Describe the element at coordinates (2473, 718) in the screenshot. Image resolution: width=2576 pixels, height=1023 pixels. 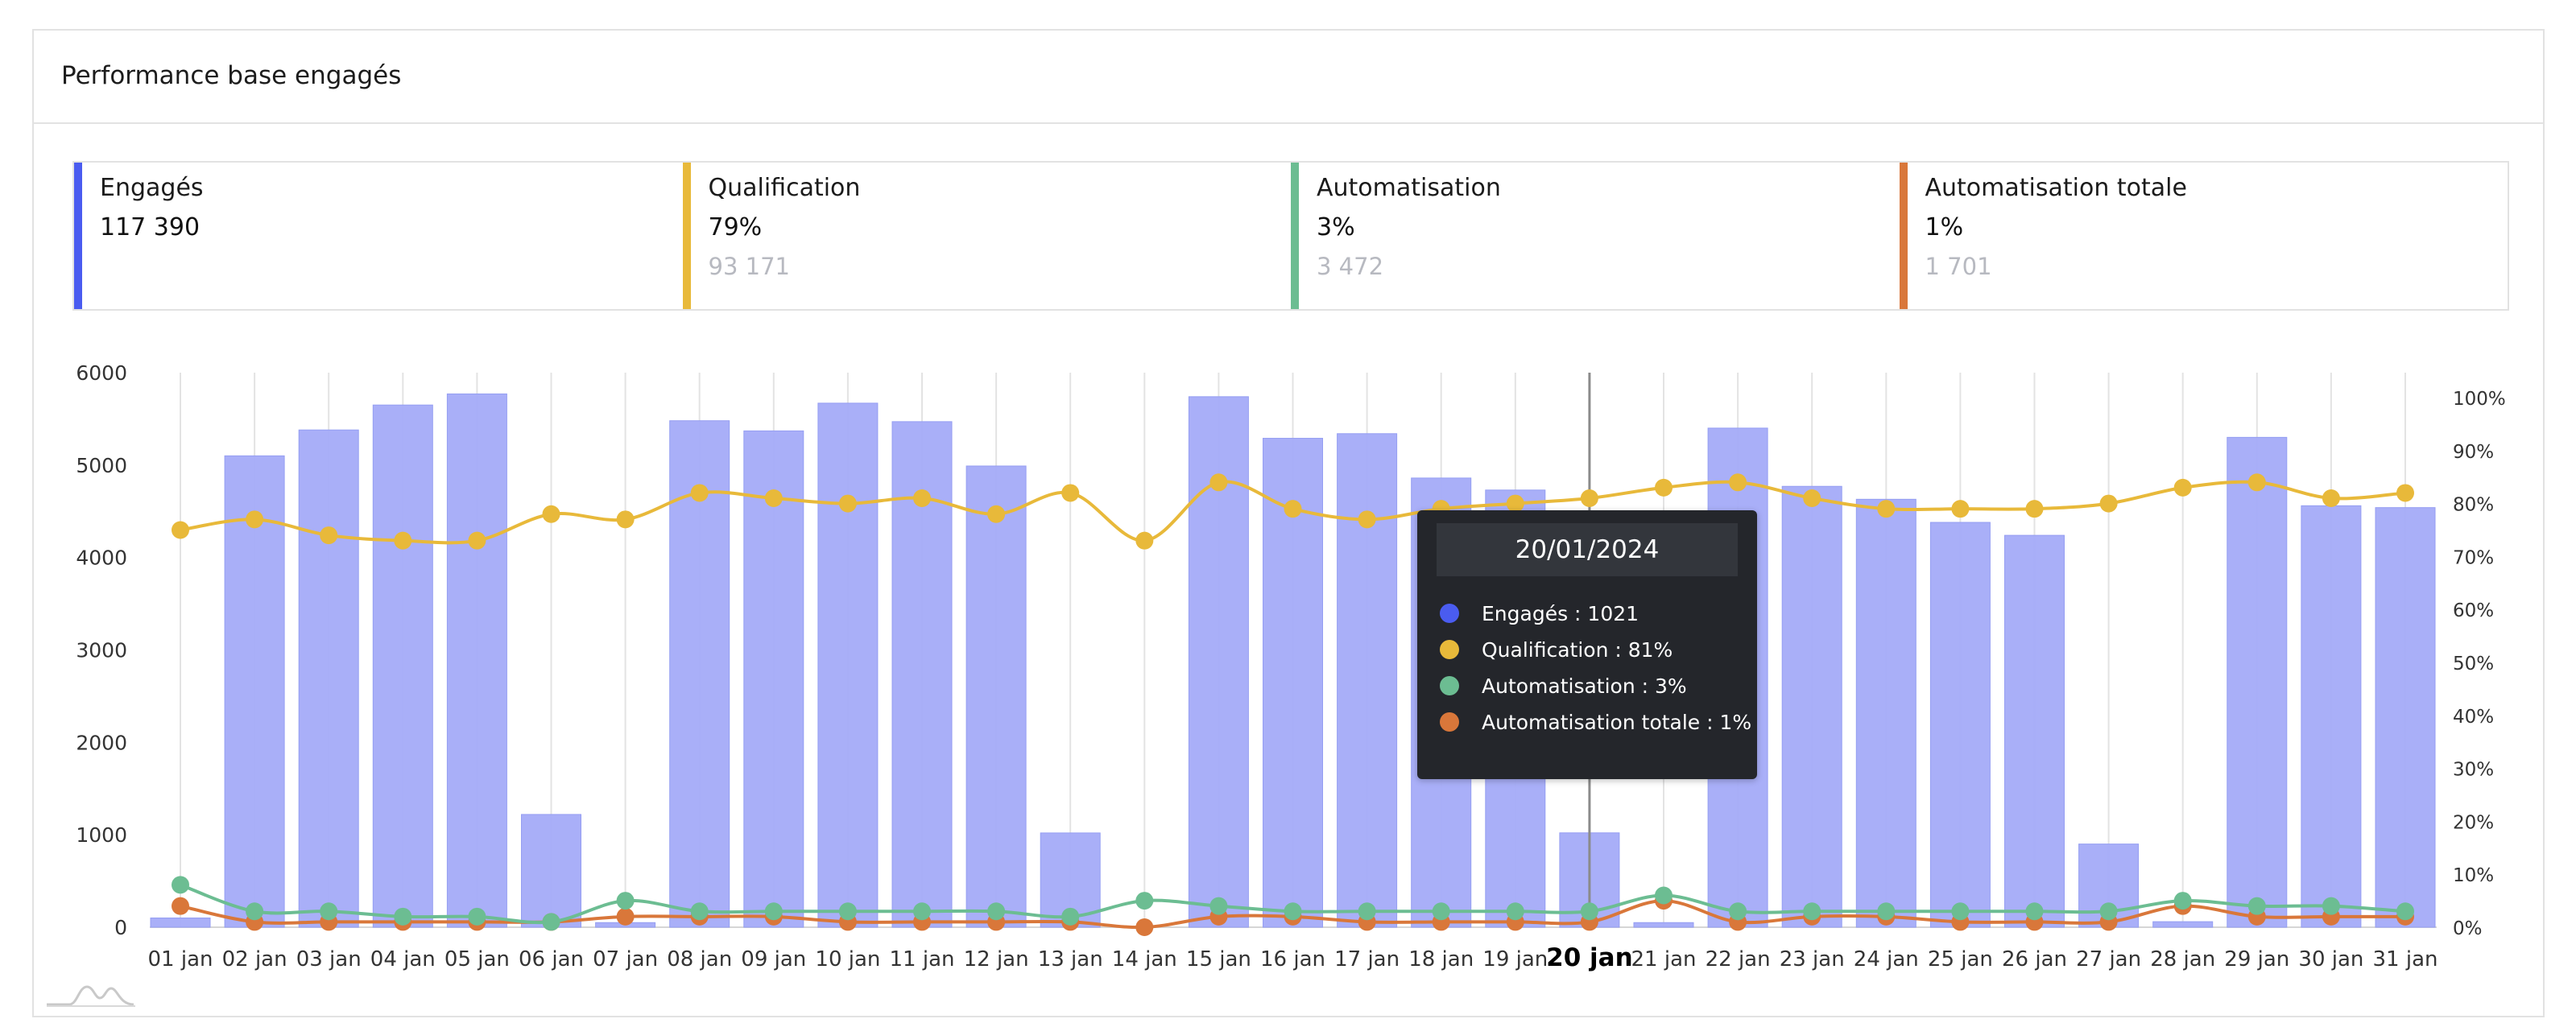
I see `y-right-tick-label: 40%` at that location.